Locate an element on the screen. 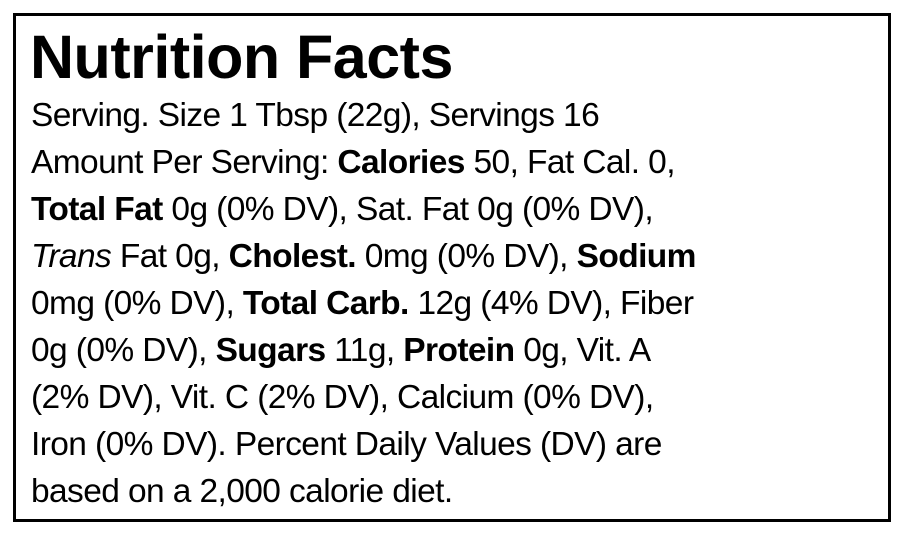 Image resolution: width=915 pixels, height=543 pixels. nutrient-name: Total Fat is located at coordinates (97, 209).